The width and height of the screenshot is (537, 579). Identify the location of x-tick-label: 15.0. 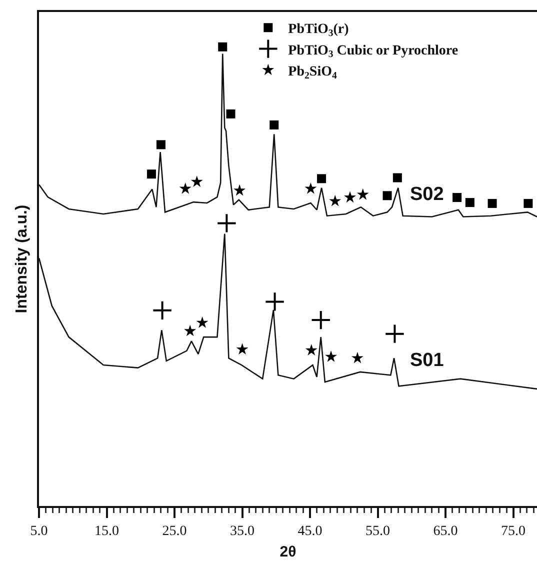
(107, 531).